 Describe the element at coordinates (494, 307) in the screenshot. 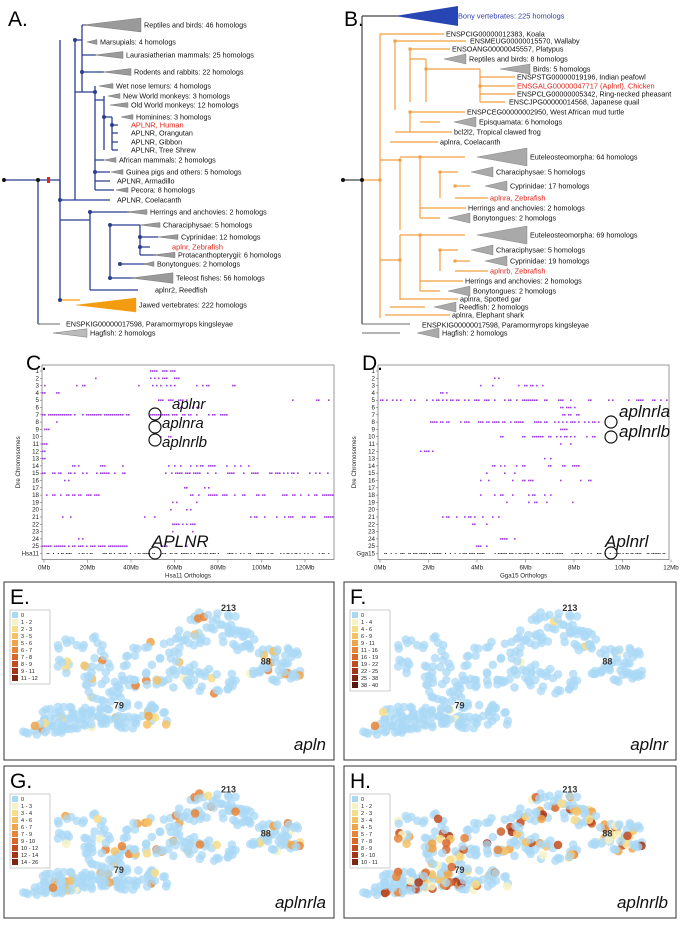

I see `tree-b-leaf-label: Reedfish: 2 homologs` at that location.